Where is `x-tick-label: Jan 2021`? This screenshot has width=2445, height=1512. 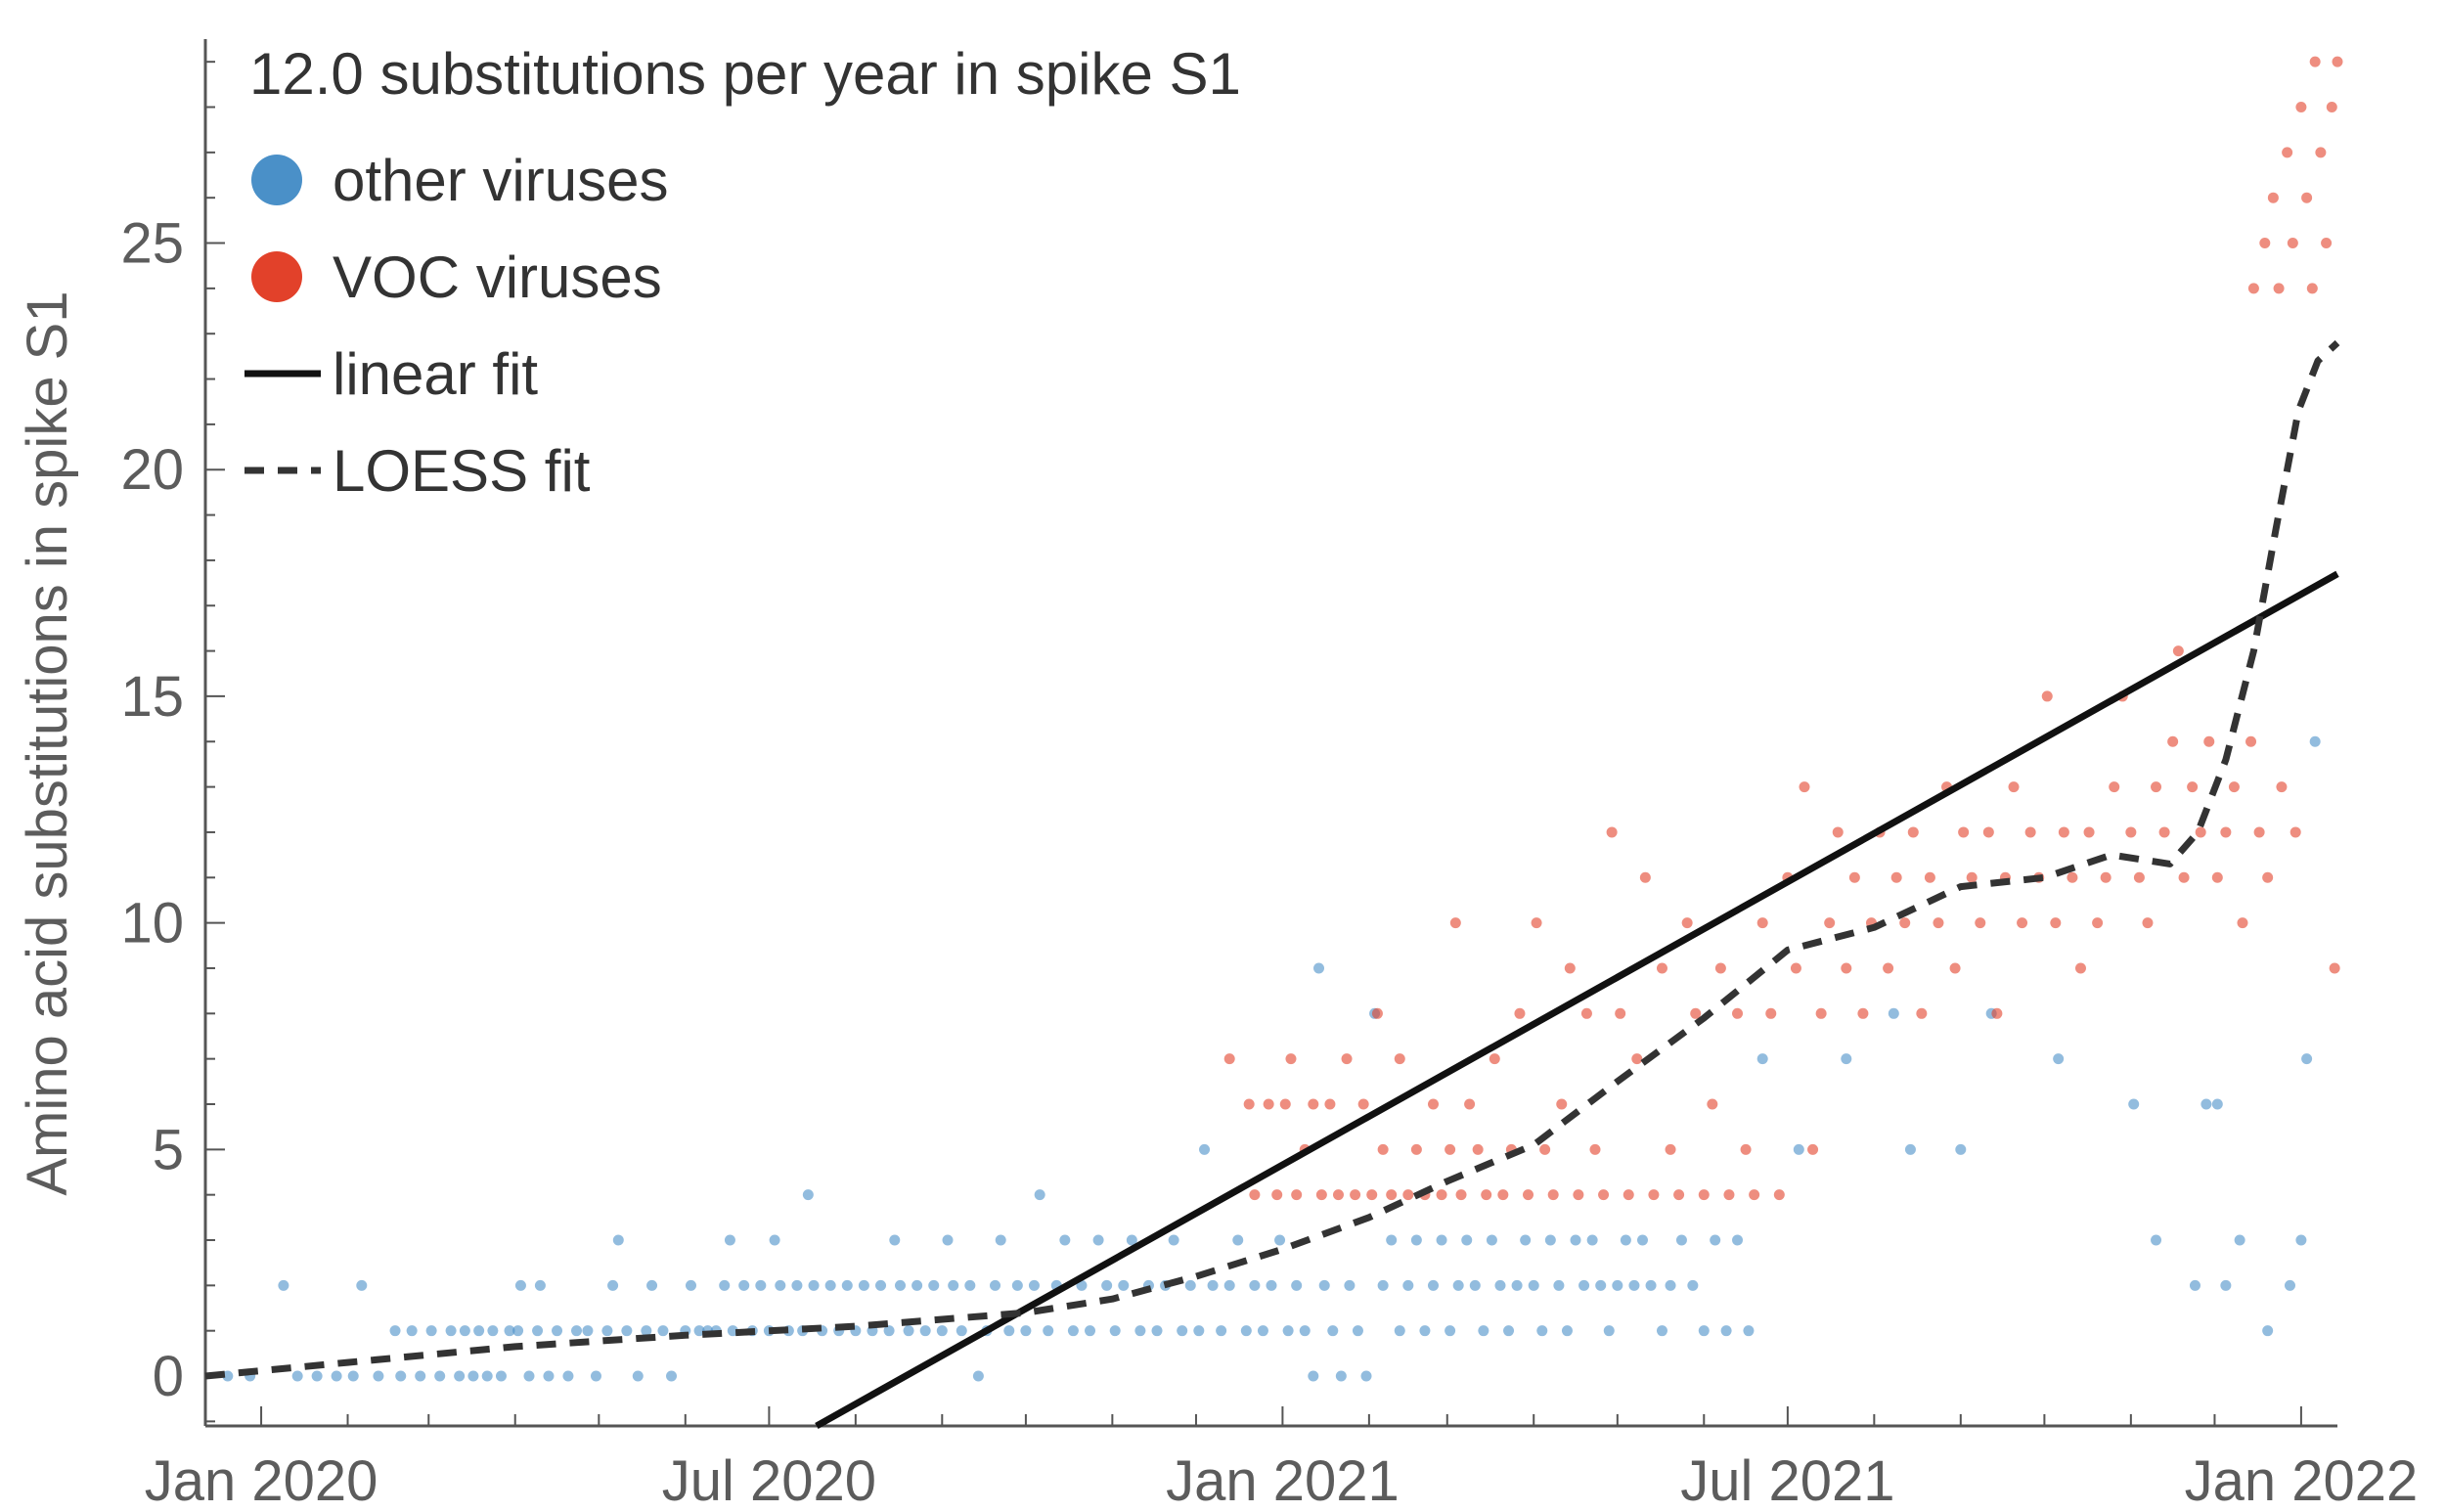
x-tick-label: Jan 2021 is located at coordinates (1283, 1481).